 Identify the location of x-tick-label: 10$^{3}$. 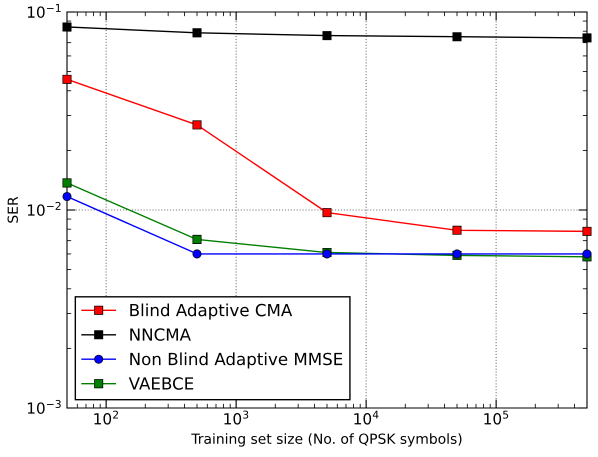
(236, 417).